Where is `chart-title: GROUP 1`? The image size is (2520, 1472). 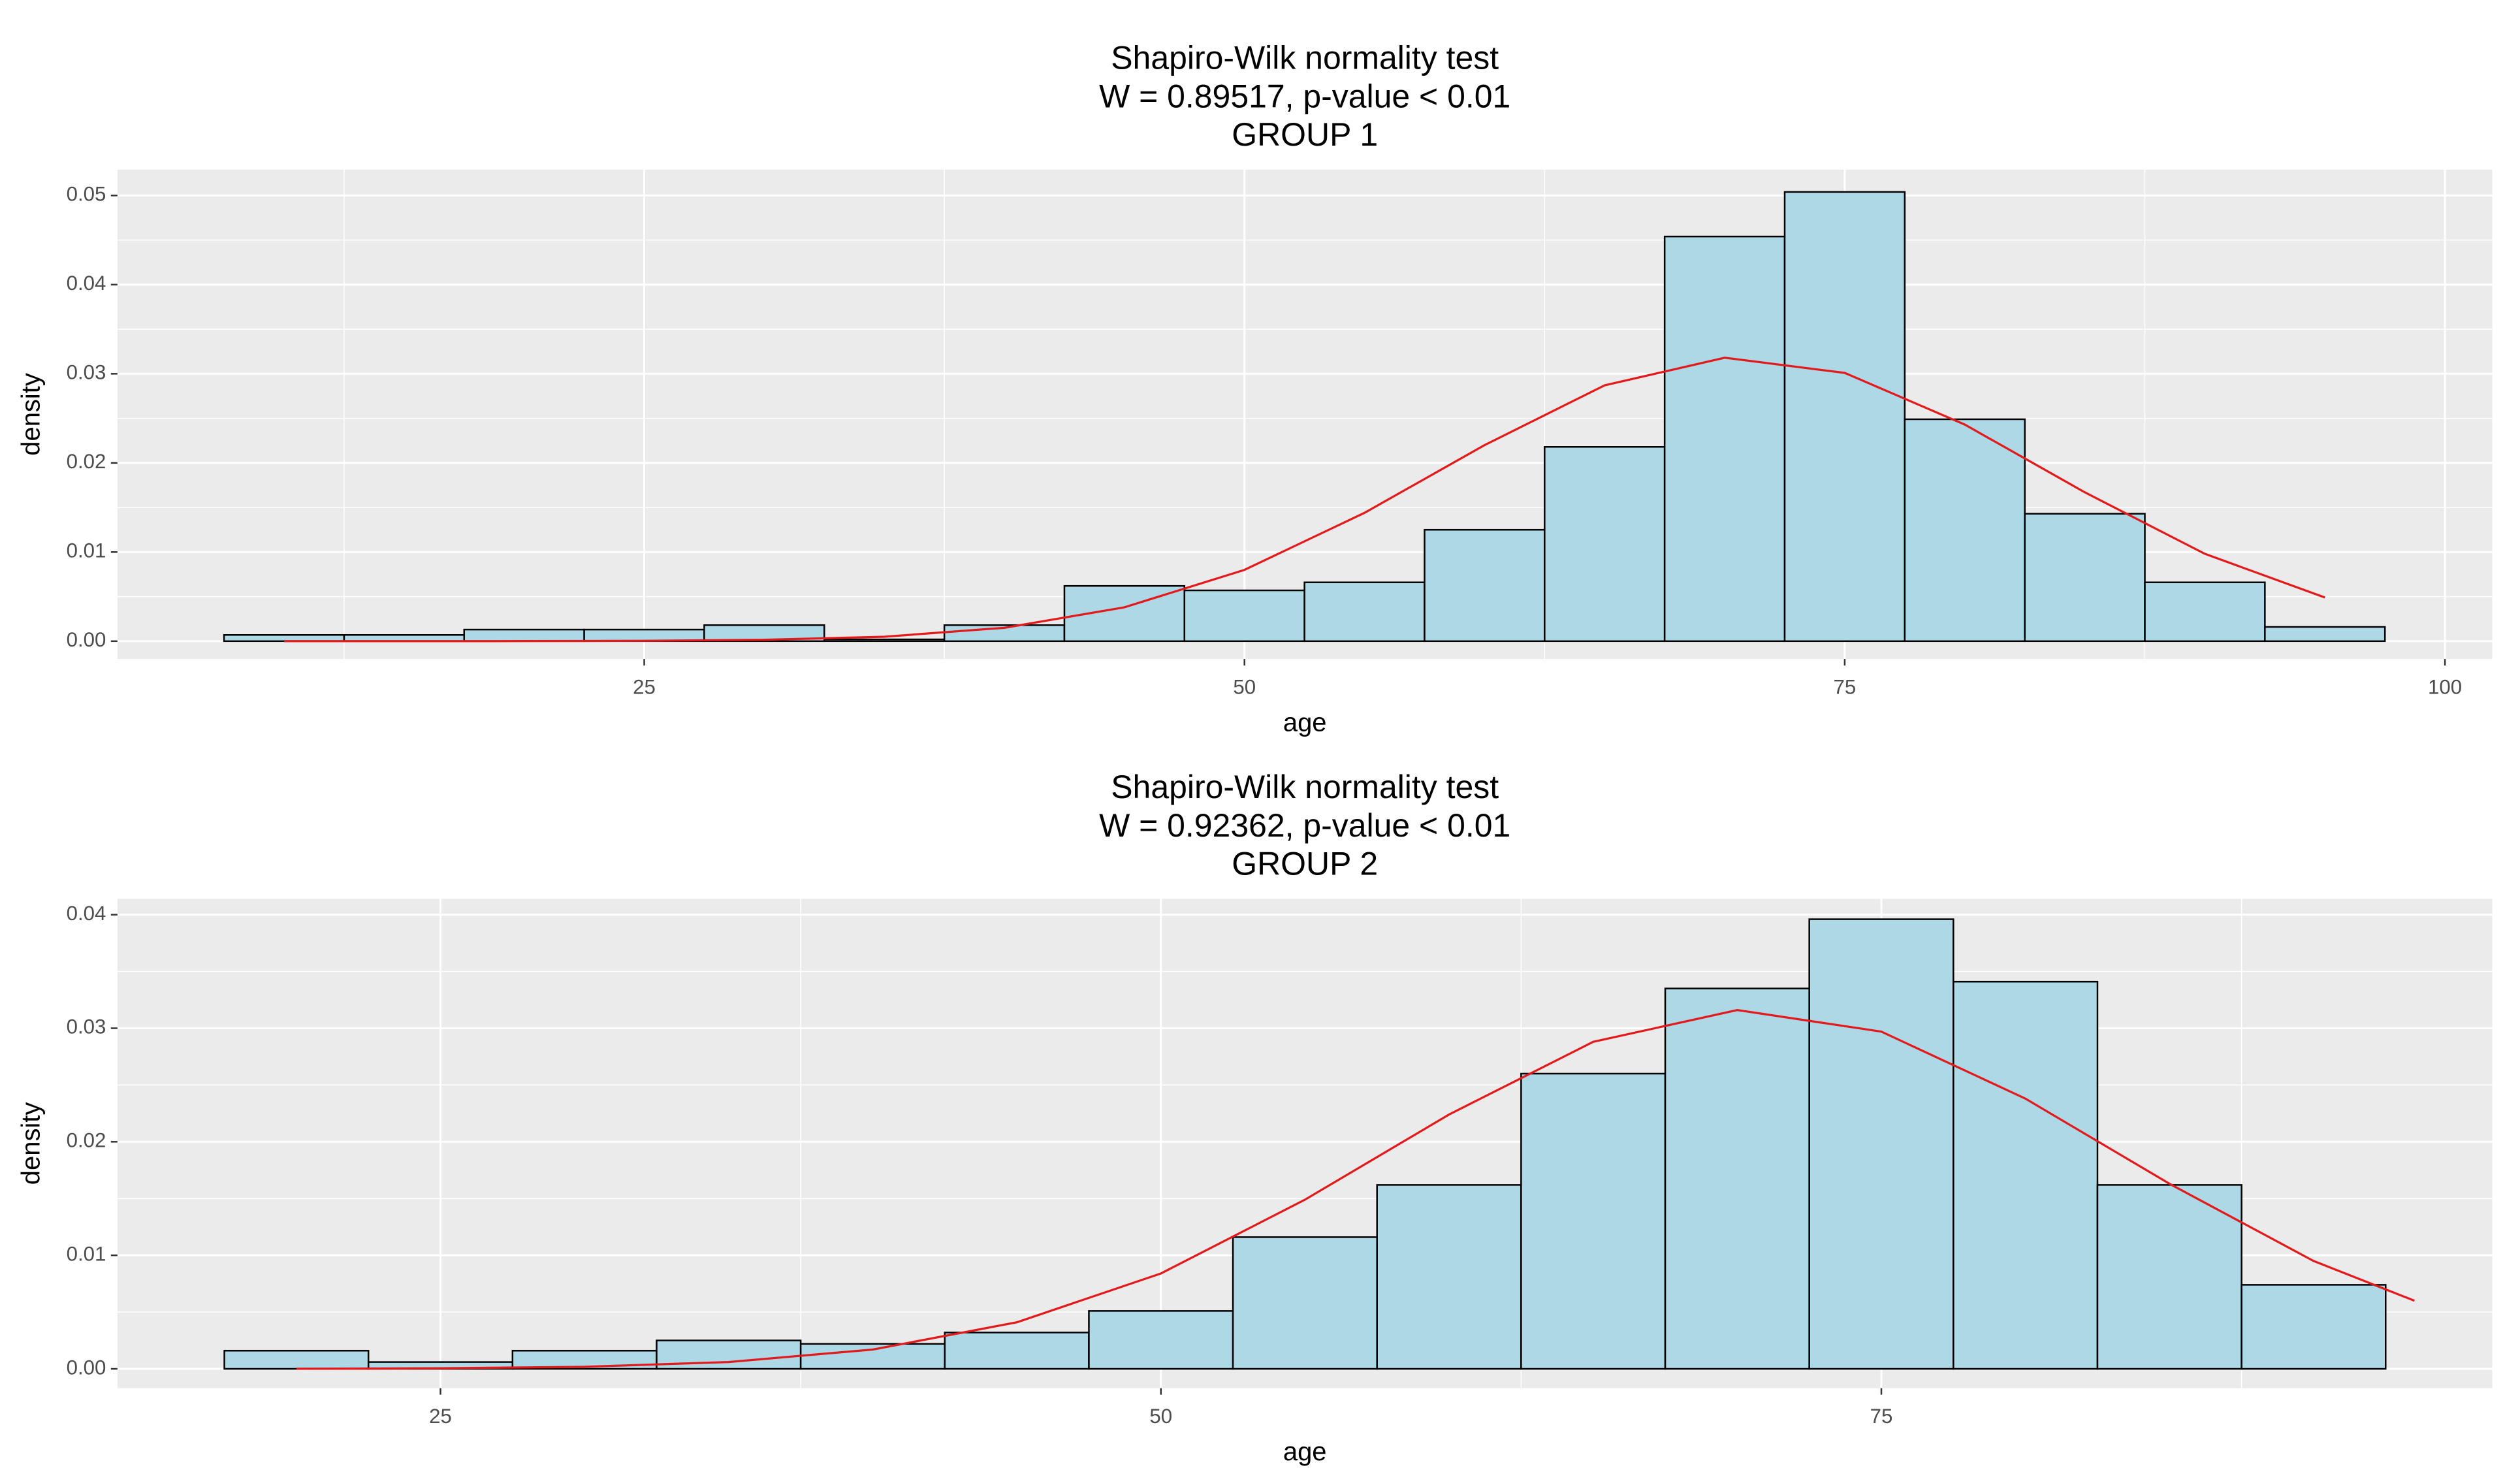
chart-title: GROUP 1 is located at coordinates (1305, 134).